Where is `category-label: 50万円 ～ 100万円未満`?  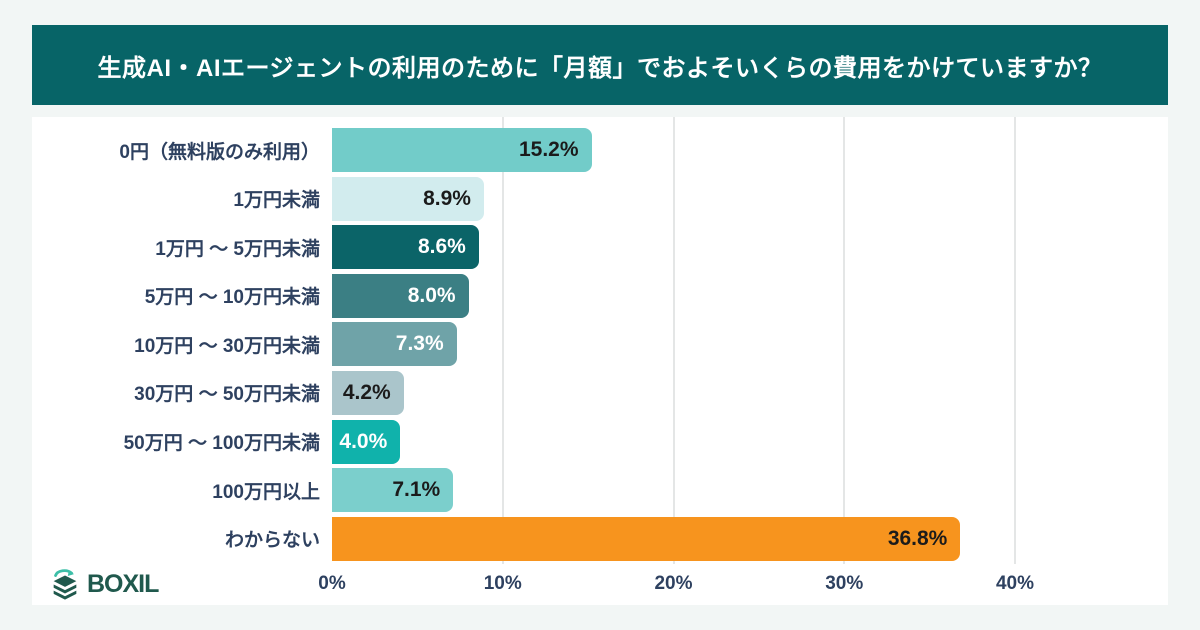 category-label: 50万円 ～ 100万円未満 is located at coordinates (221, 444).